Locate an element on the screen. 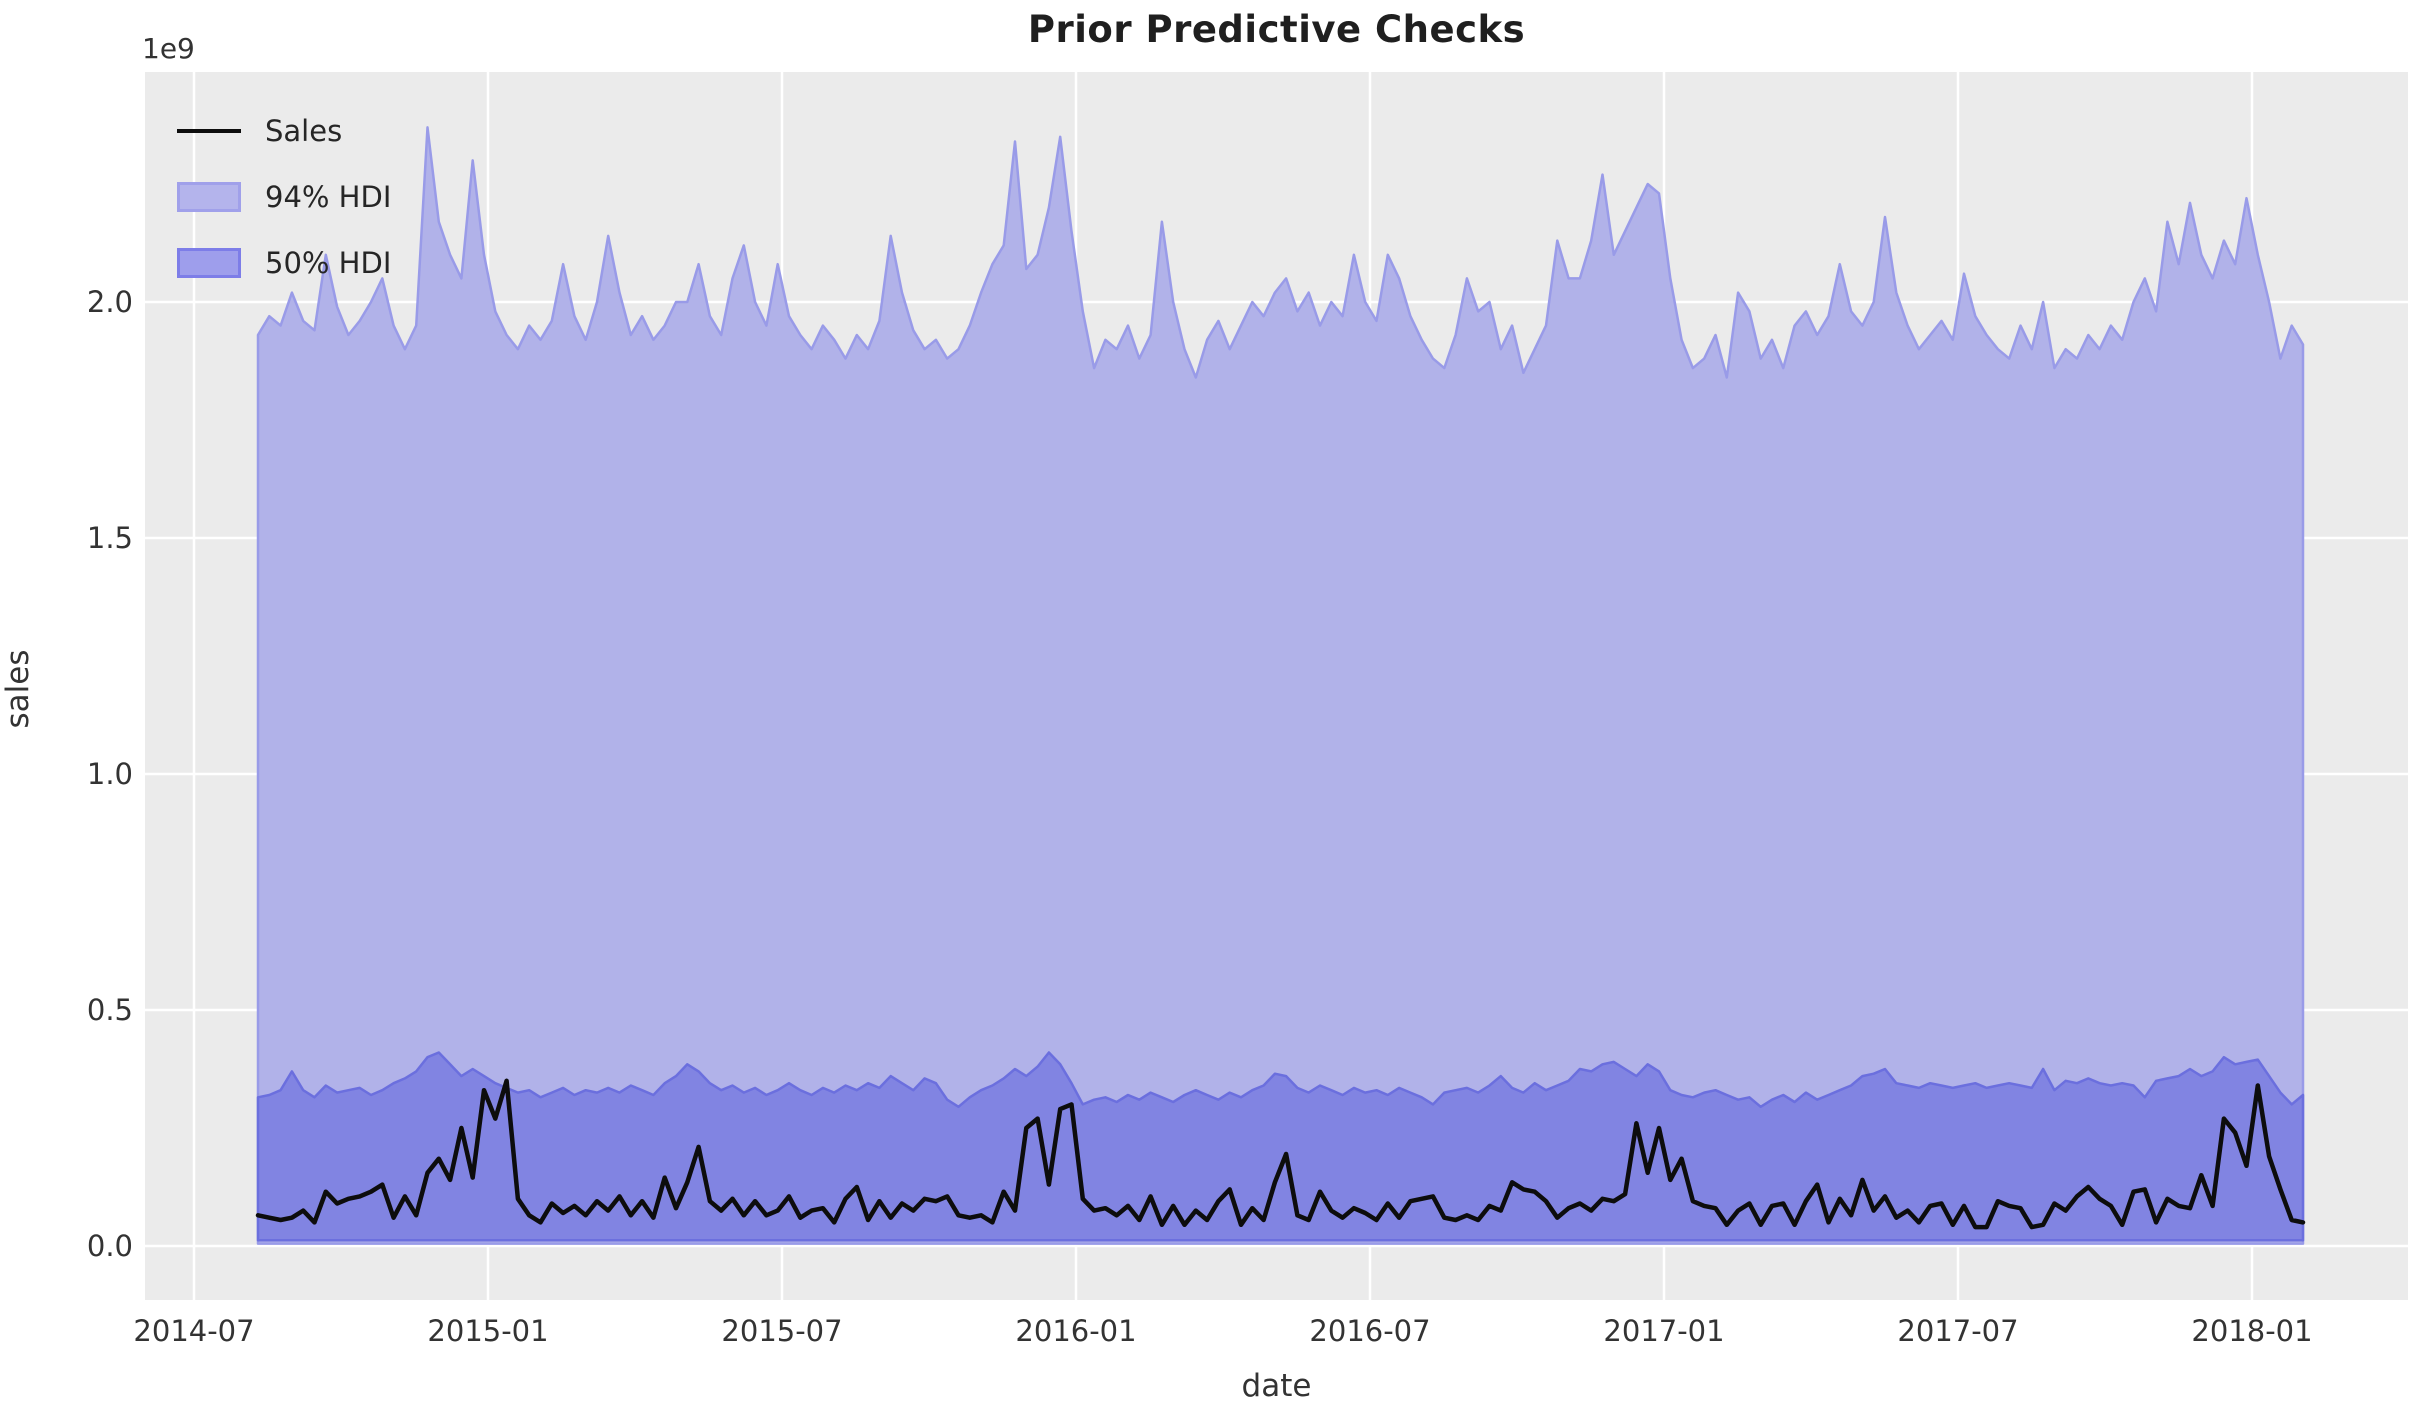 Image resolution: width=2423 pixels, height=1423 pixels. band-50-hdi is located at coordinates (1280, 1146).